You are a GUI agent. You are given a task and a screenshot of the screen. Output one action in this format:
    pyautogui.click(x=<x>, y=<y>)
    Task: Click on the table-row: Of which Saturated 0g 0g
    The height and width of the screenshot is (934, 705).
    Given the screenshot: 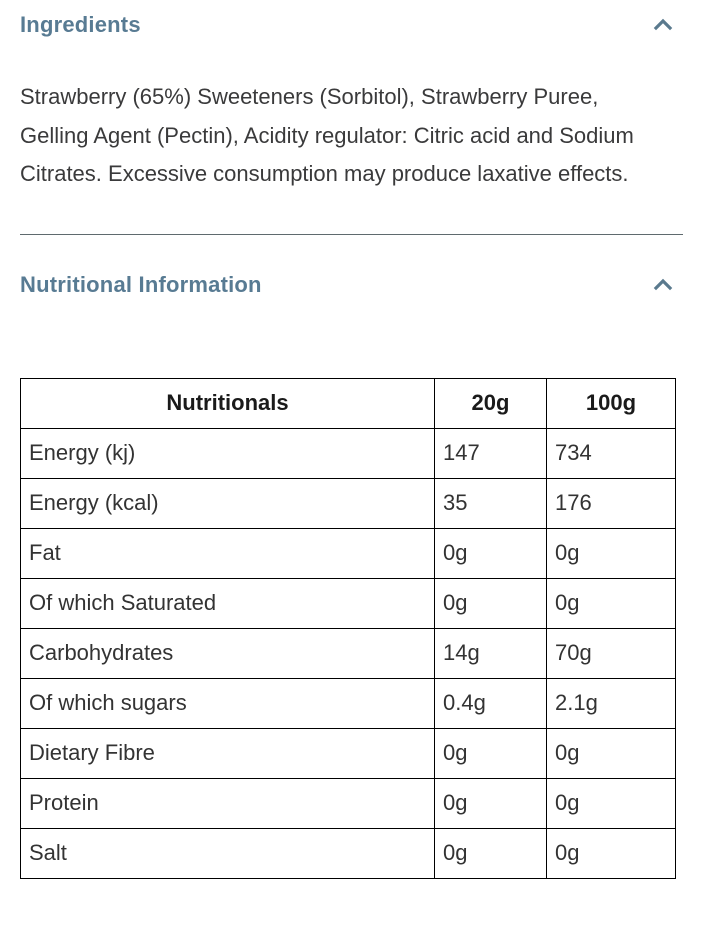 What is the action you would take?
    pyautogui.click(x=348, y=603)
    